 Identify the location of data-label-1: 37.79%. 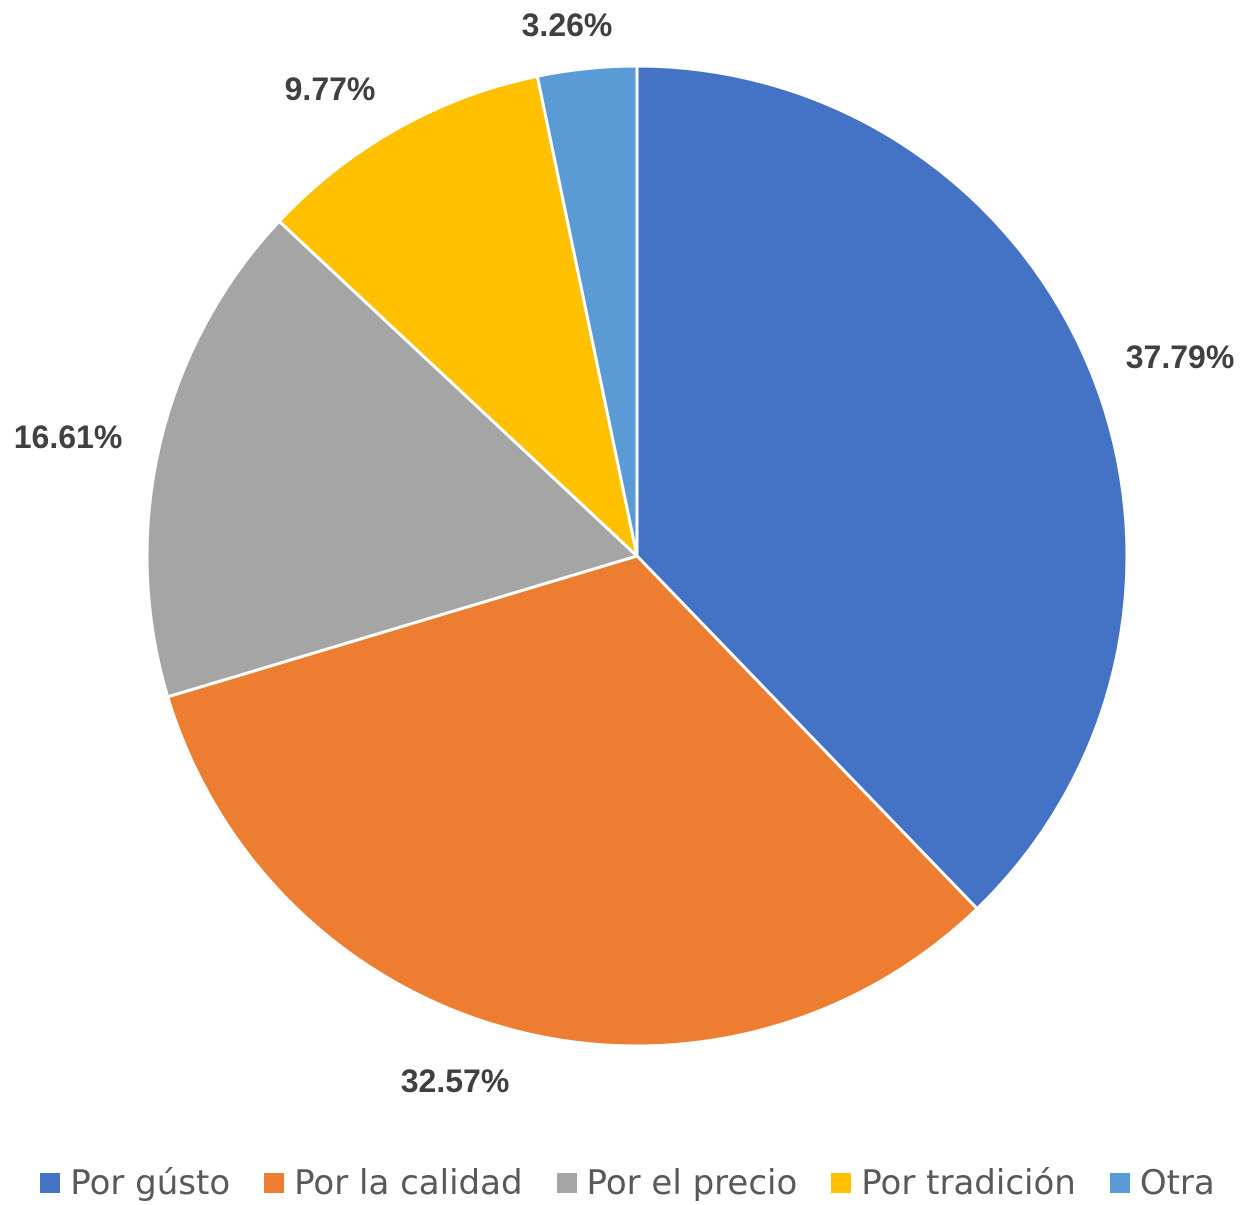
(1180, 357).